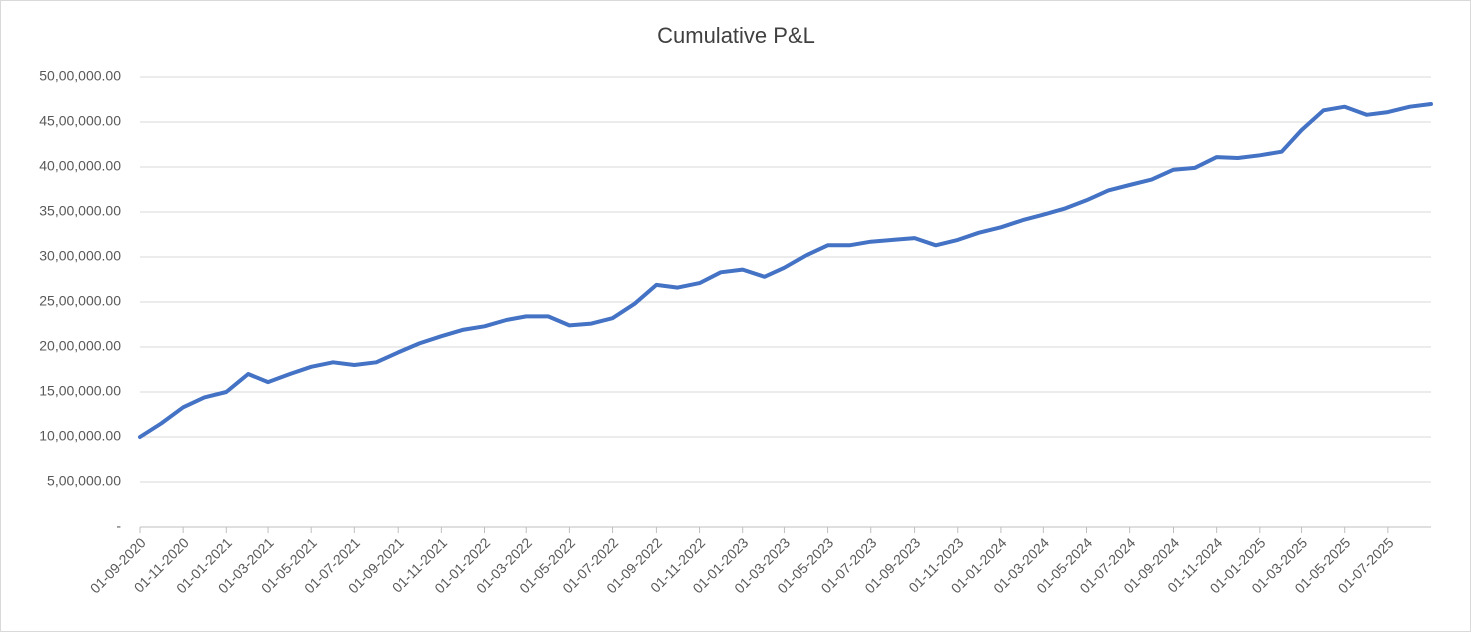  I want to click on y-tick-label: 50,00,000.00, so click(80, 76).